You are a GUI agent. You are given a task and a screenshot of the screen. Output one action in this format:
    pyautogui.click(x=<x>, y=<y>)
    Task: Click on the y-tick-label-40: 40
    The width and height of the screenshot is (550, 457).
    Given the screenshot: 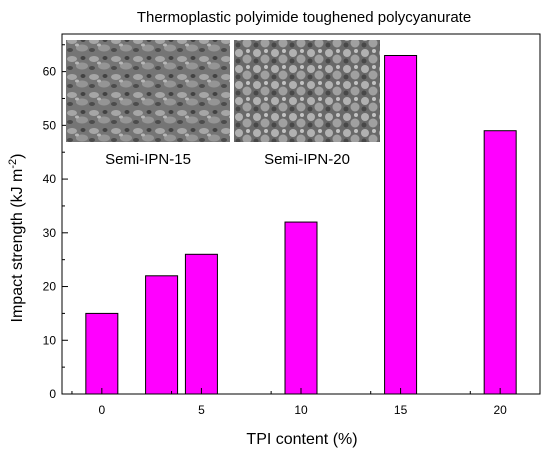 What is the action you would take?
    pyautogui.click(x=50, y=179)
    